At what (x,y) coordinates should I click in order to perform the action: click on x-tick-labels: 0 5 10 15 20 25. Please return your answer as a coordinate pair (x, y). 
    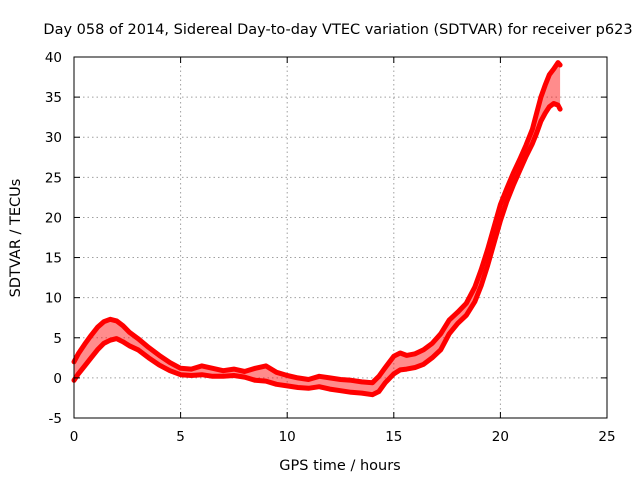
    Looking at the image, I should click on (343, 437).